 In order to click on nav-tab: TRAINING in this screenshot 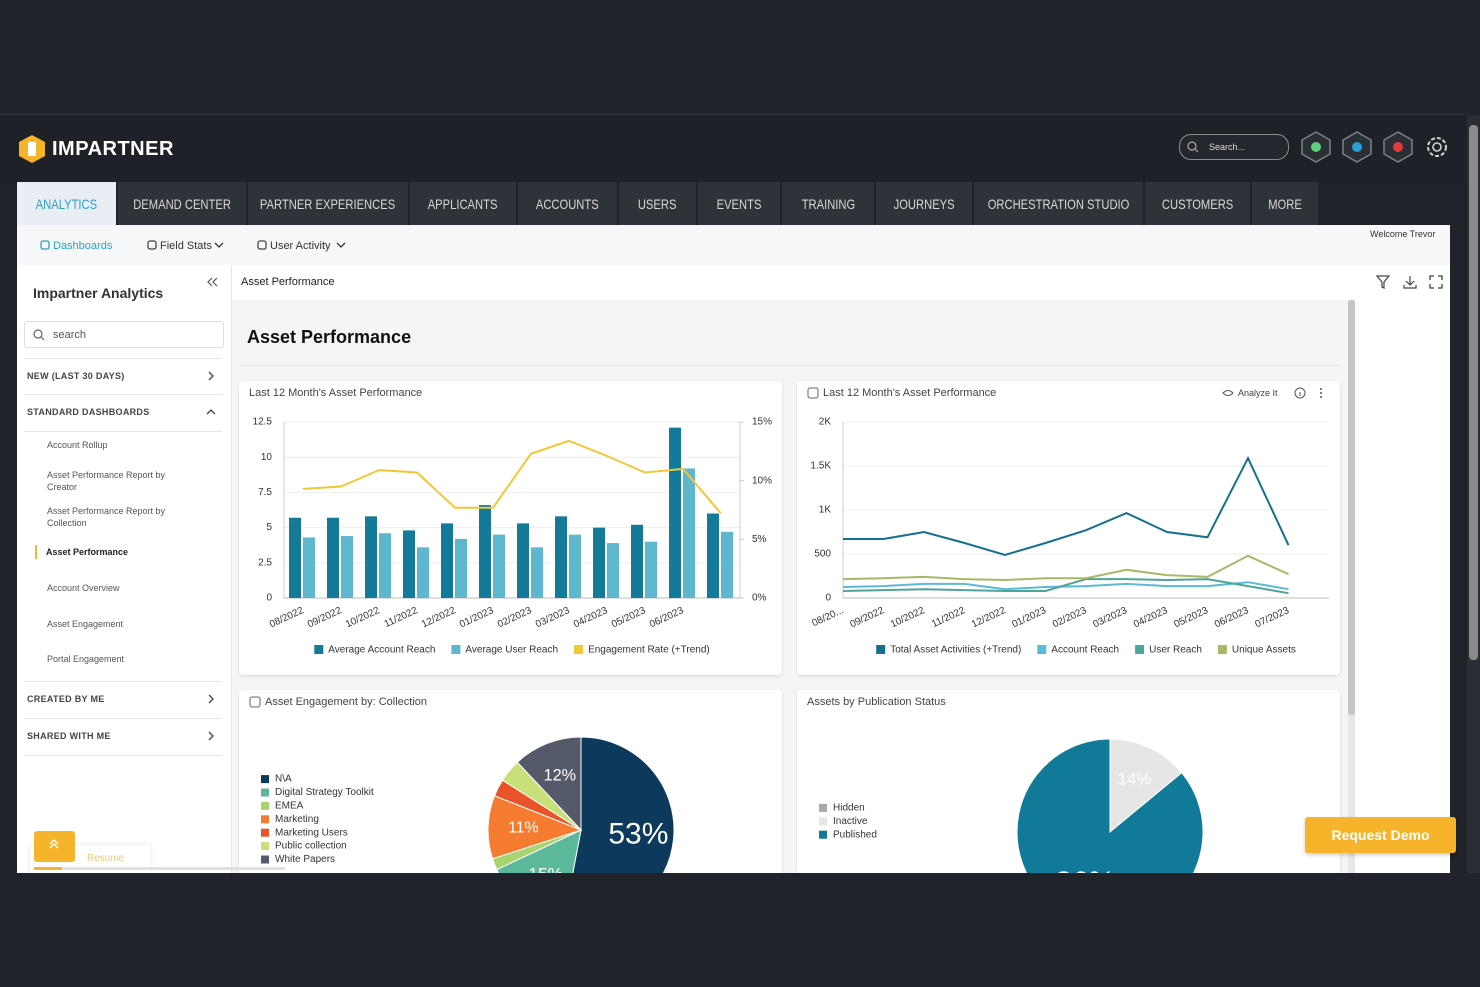, I will do `click(828, 203)`.